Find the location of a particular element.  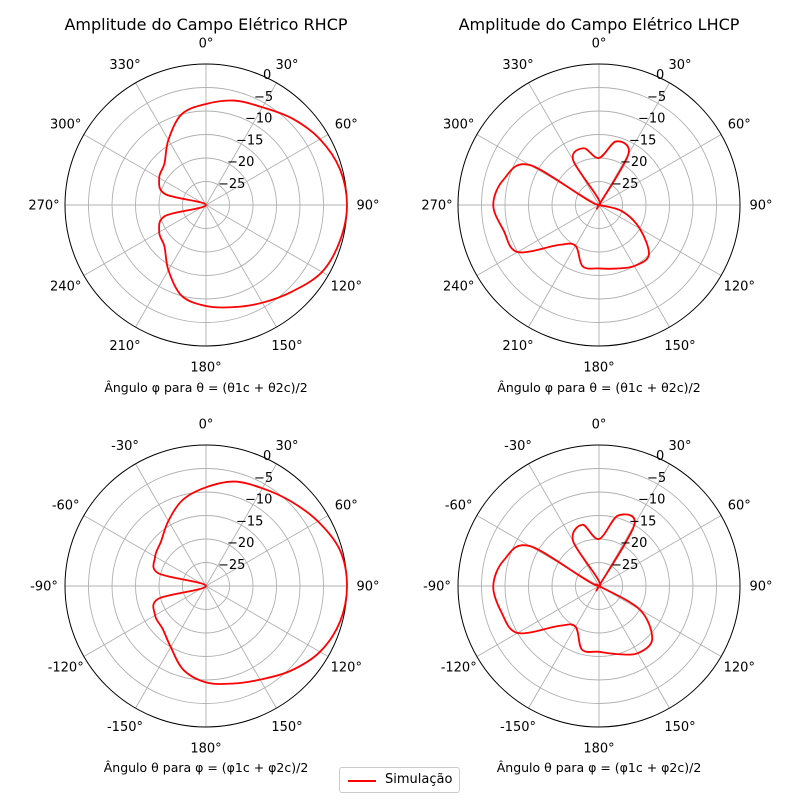

angle-tick-label: -90° is located at coordinates (437, 587).